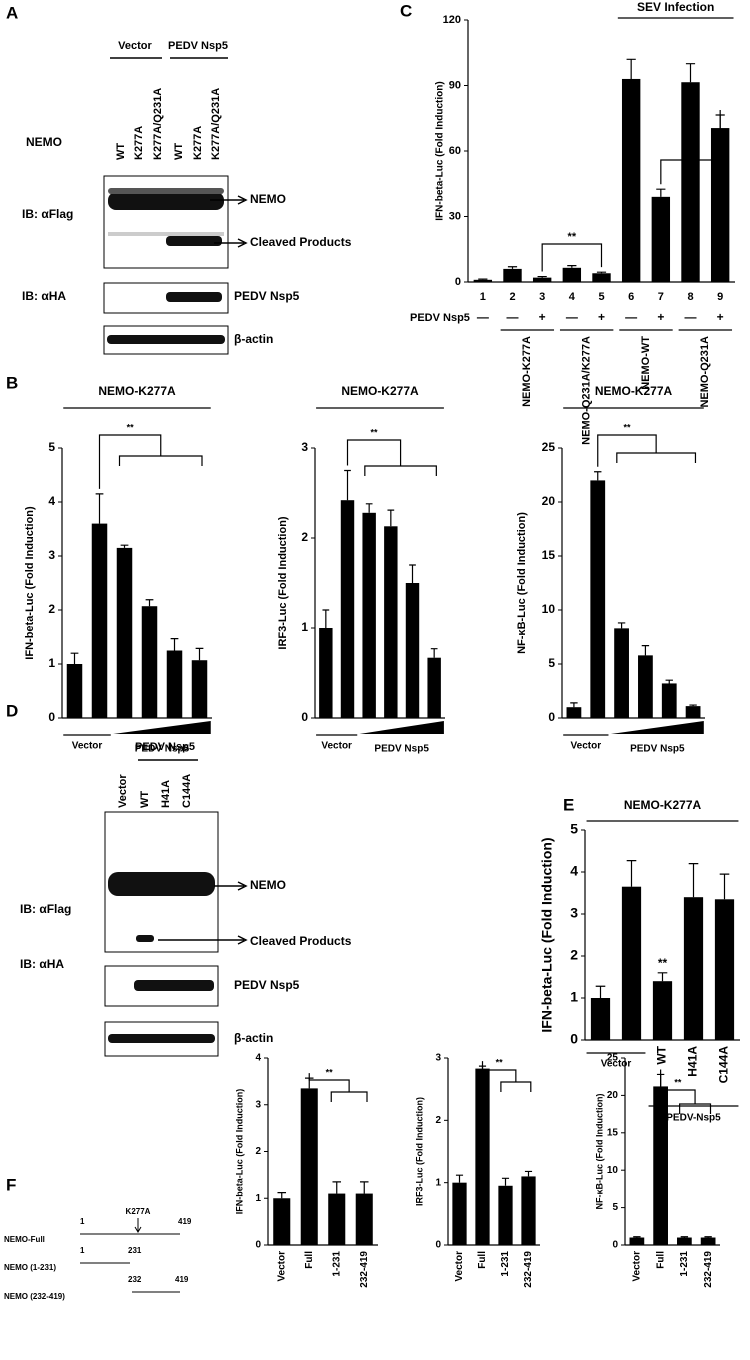 The image size is (750, 1360). What do you see at coordinates (301, 242) in the screenshot?
I see `band-label: Cleaved Products` at bounding box center [301, 242].